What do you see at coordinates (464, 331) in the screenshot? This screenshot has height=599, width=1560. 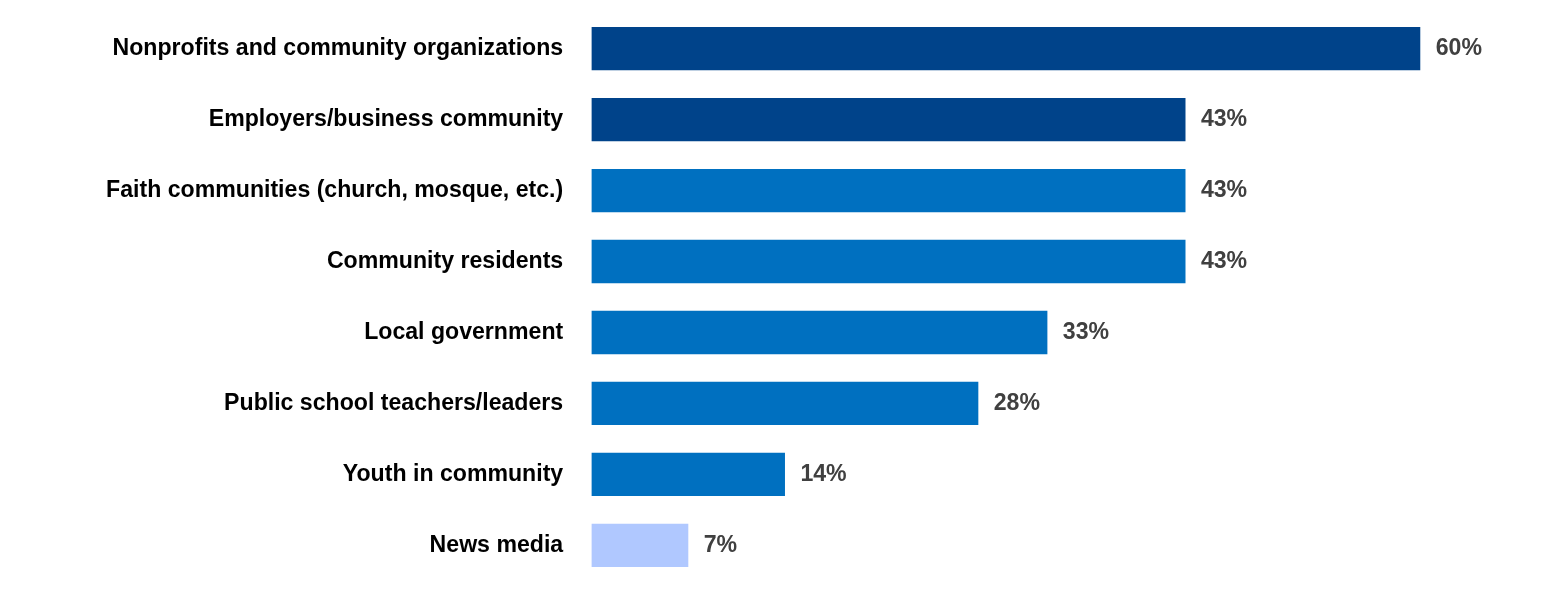 I see `y-tick-label: Local government` at bounding box center [464, 331].